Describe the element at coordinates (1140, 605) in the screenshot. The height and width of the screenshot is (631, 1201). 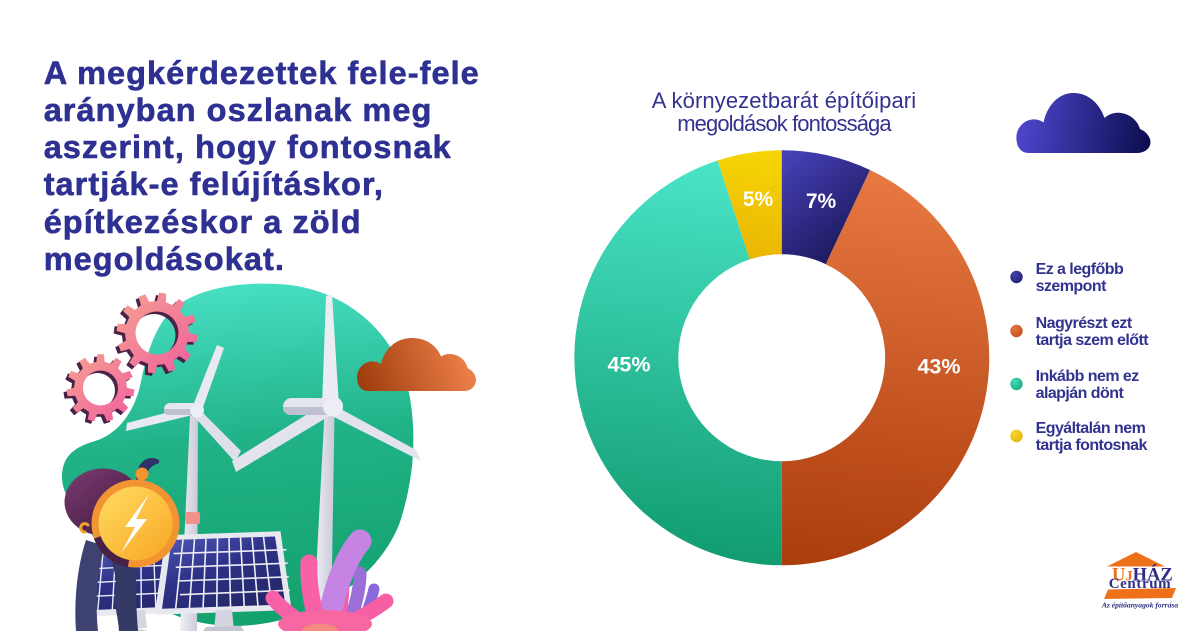
I see `svg-text: Az építőanyagok forrása` at that location.